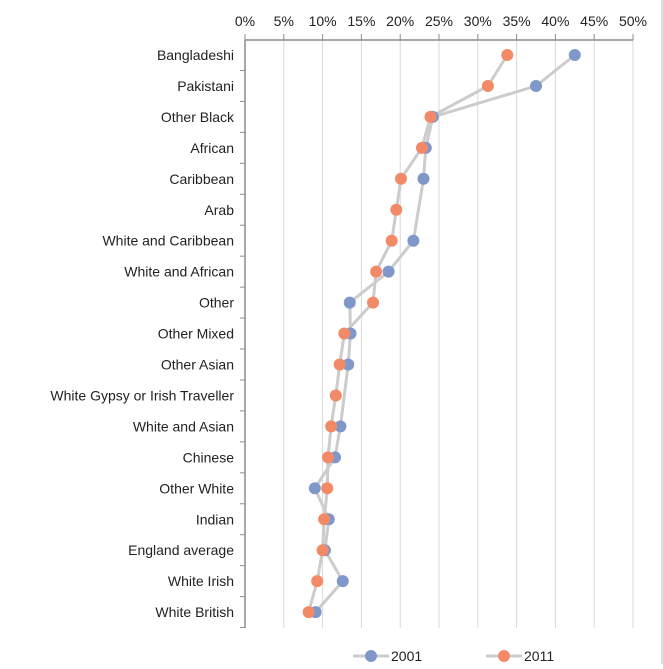 The width and height of the screenshot is (663, 669). I want to click on category-label: White and African, so click(179, 272).